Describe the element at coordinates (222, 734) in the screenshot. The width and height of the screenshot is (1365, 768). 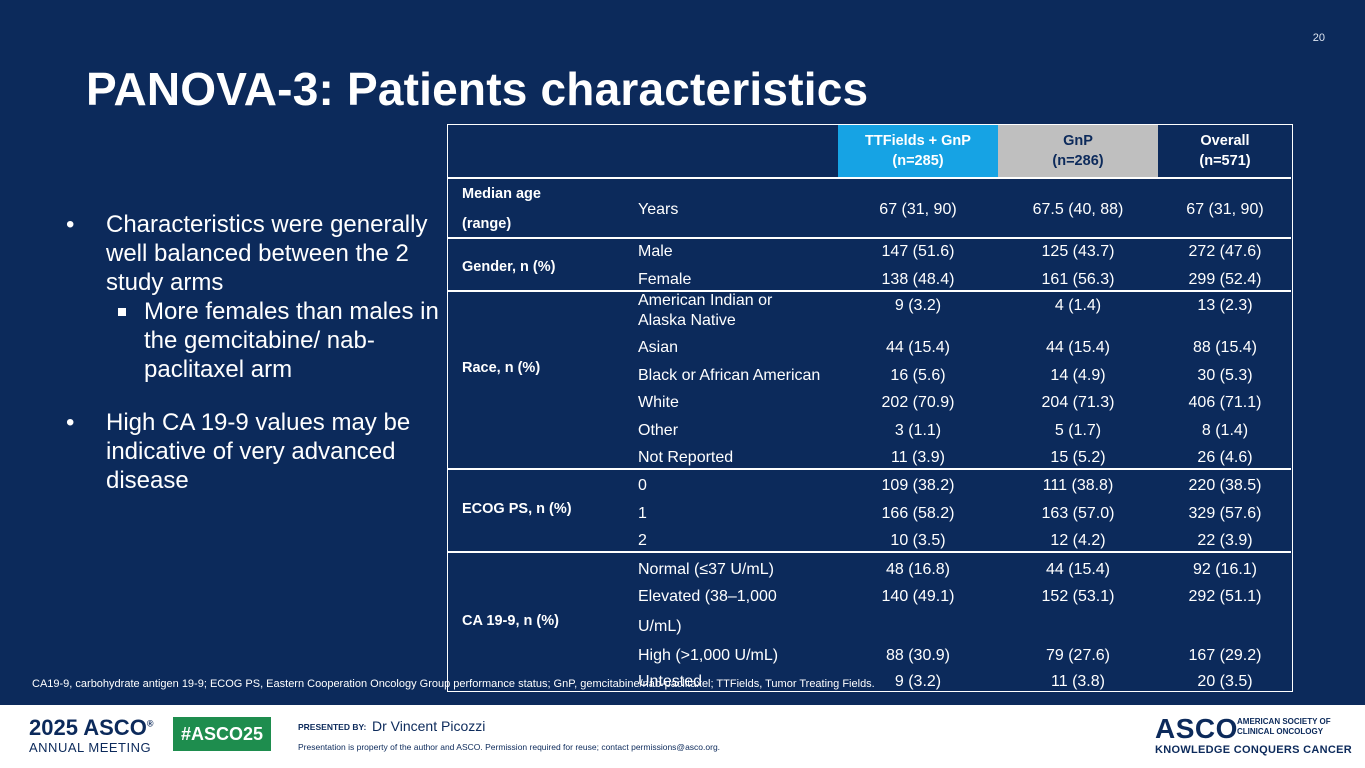
I see `hashtag-badge: #ASCO25` at that location.